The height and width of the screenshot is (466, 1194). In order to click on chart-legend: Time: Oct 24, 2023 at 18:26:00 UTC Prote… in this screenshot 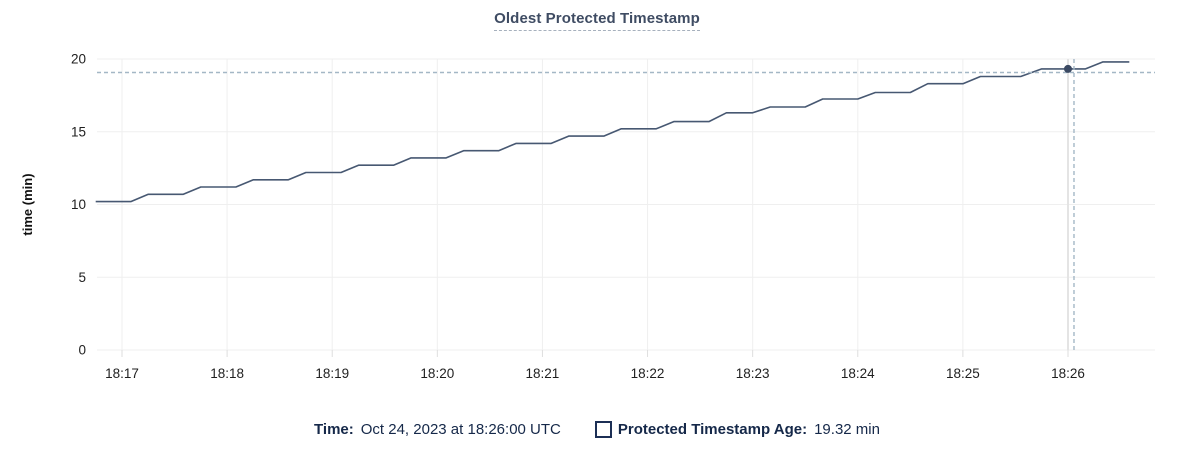, I will do `click(597, 429)`.